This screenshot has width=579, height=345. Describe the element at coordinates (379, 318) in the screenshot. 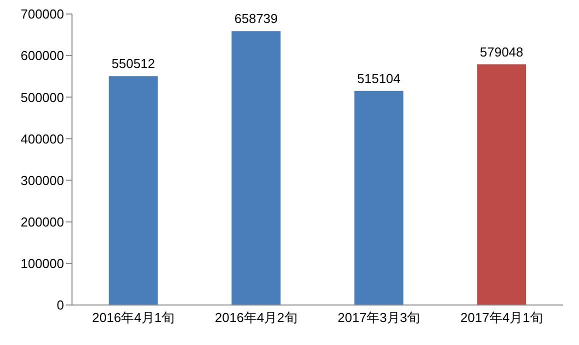

I see `x-tick-label: 2017年3月3旬` at that location.